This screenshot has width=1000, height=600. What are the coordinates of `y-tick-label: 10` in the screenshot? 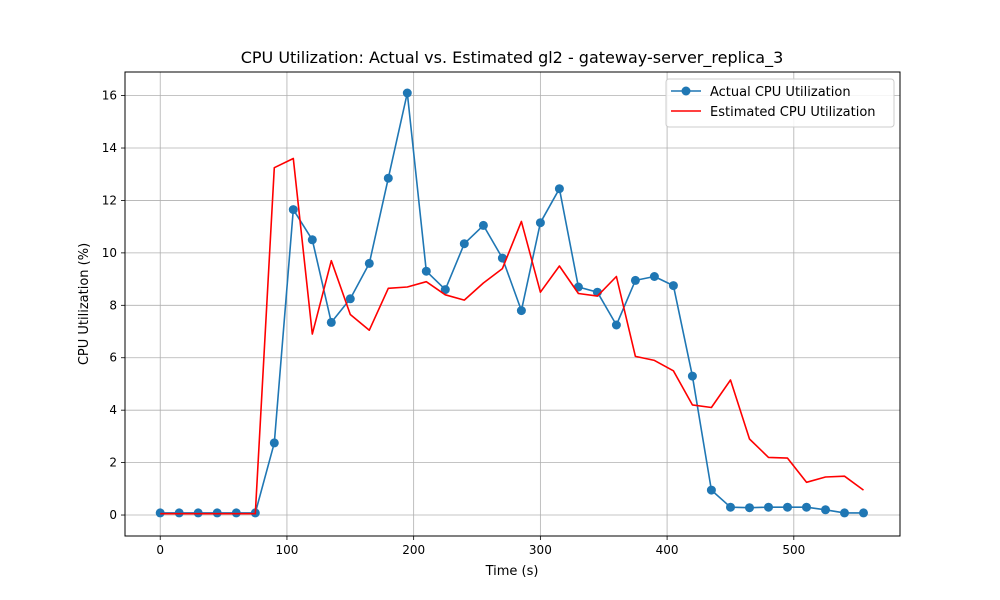 It's located at (109, 253).